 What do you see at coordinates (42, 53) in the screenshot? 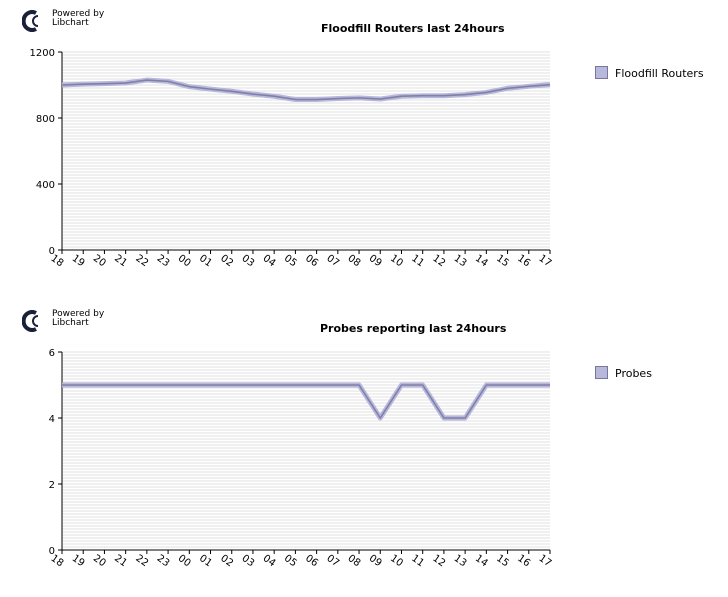
I see `y-tick-label: 1200` at bounding box center [42, 53].